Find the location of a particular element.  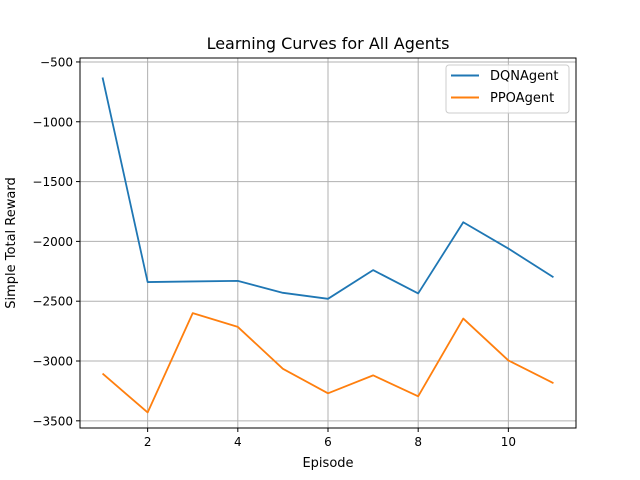

y-axis-label: Simple Total Reward is located at coordinates (11, 242).